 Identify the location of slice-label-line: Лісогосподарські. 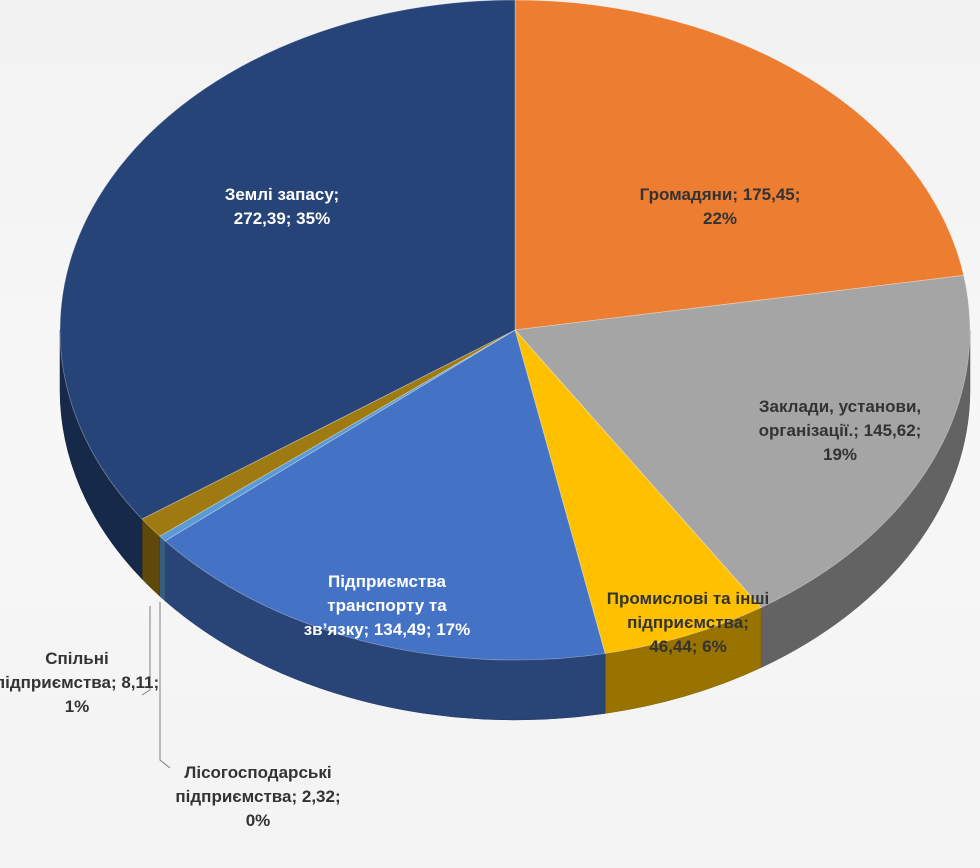
(257, 772).